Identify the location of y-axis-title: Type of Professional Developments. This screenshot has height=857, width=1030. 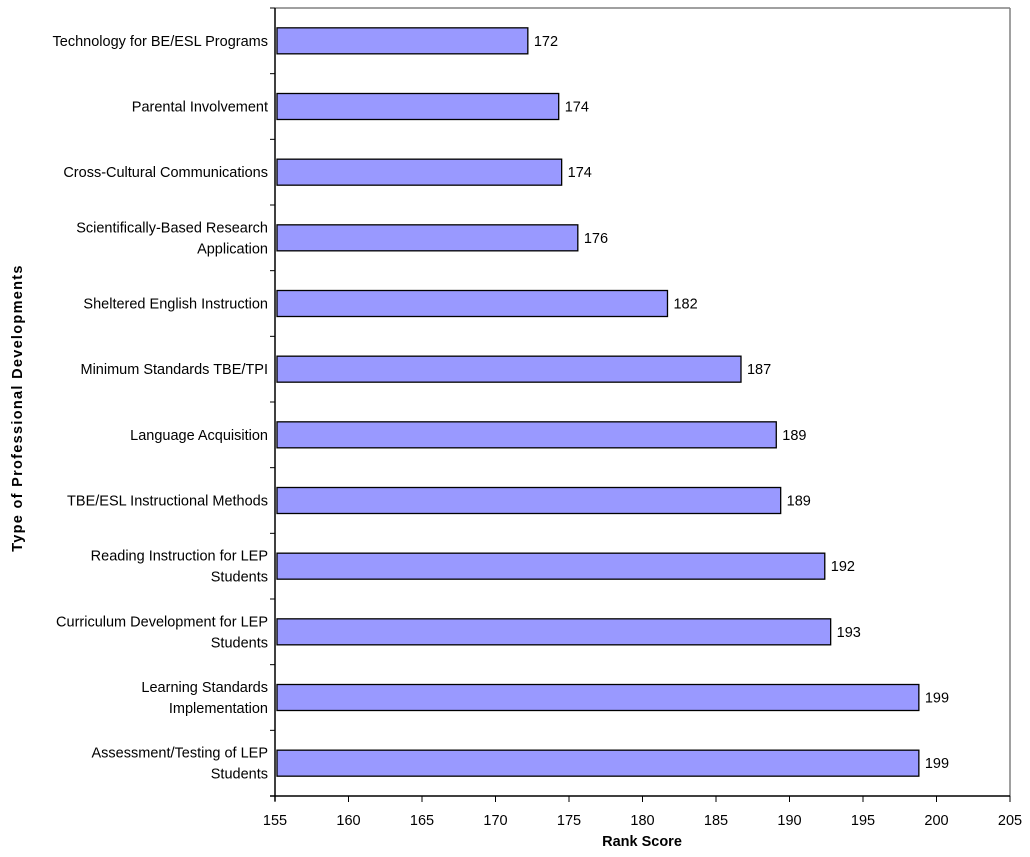
(18, 408).